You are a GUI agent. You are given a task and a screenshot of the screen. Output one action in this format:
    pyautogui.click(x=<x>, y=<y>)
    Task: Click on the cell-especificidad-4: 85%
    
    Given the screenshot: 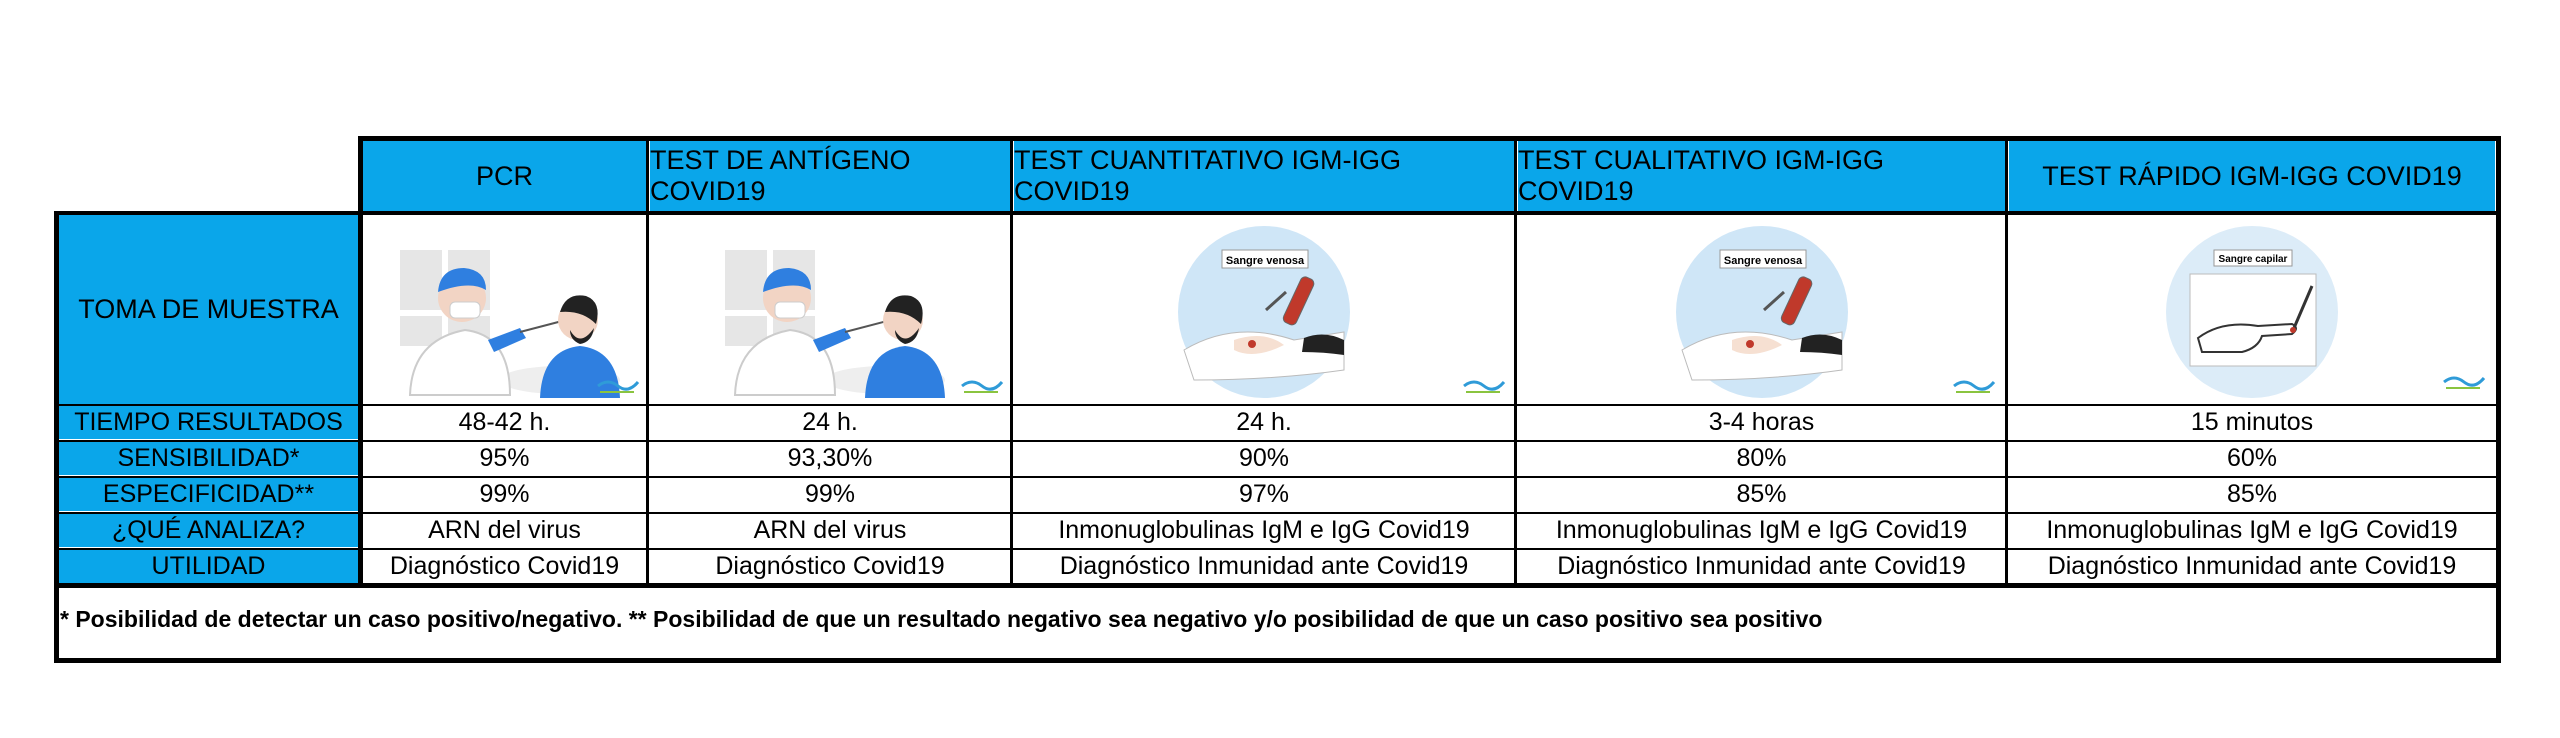 What is the action you would take?
    pyautogui.click(x=2252, y=494)
    